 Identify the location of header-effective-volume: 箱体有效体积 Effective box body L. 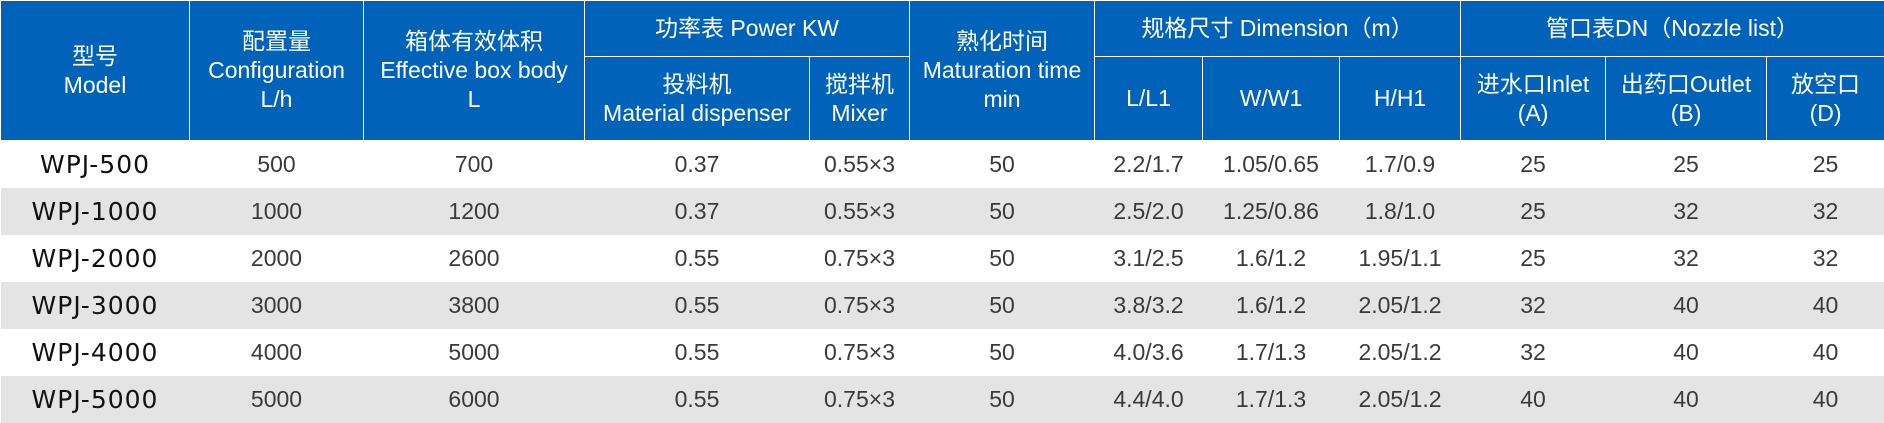
(474, 70).